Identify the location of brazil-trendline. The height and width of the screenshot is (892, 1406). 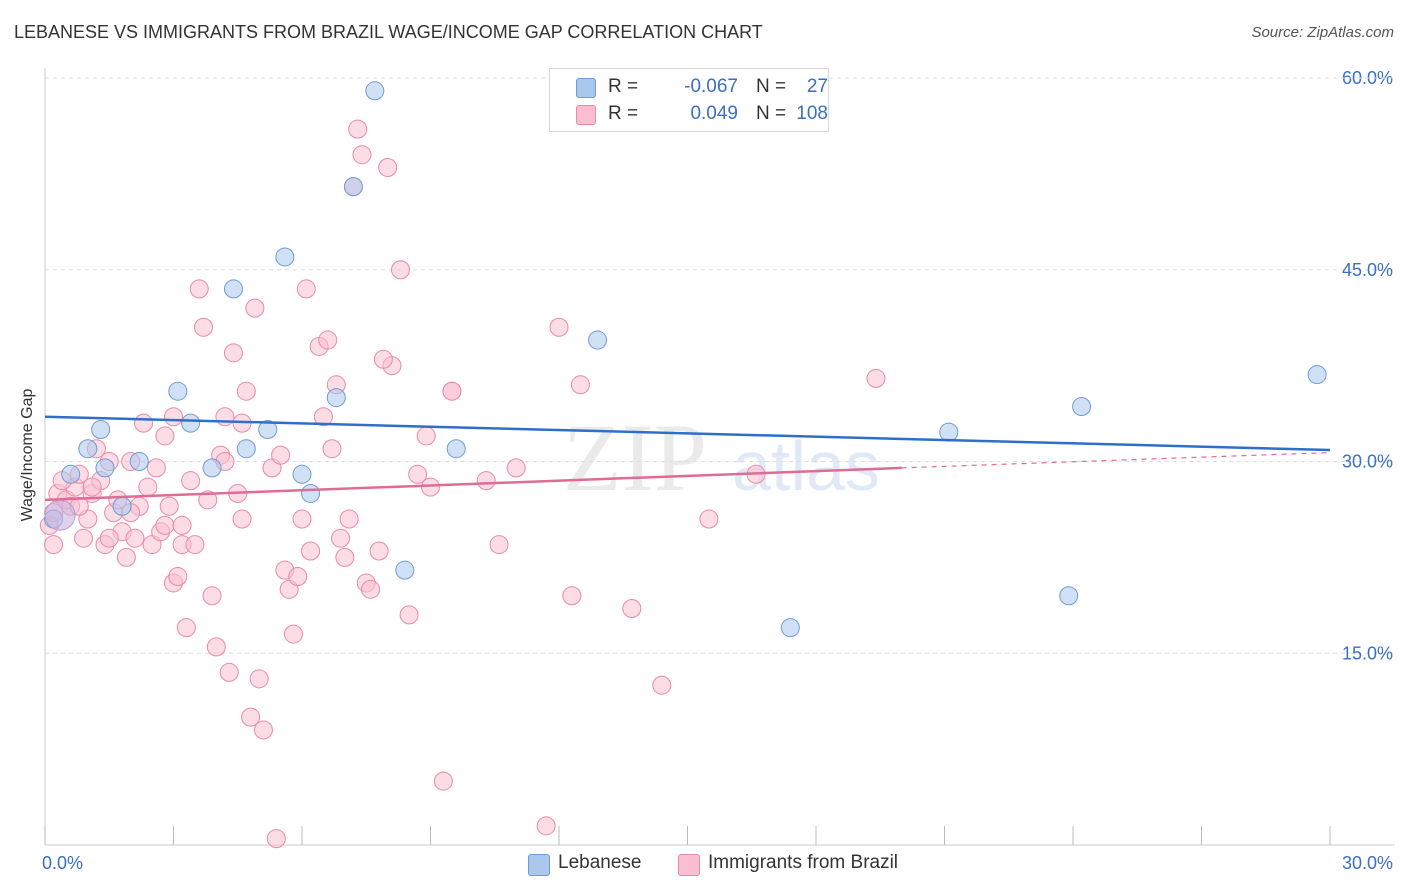
(473, 484).